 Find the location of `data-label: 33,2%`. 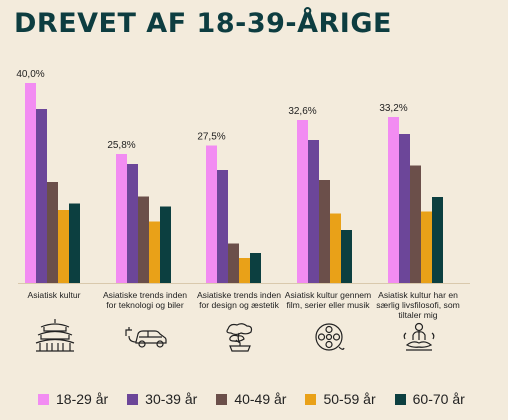

data-label: 33,2% is located at coordinates (393, 108).